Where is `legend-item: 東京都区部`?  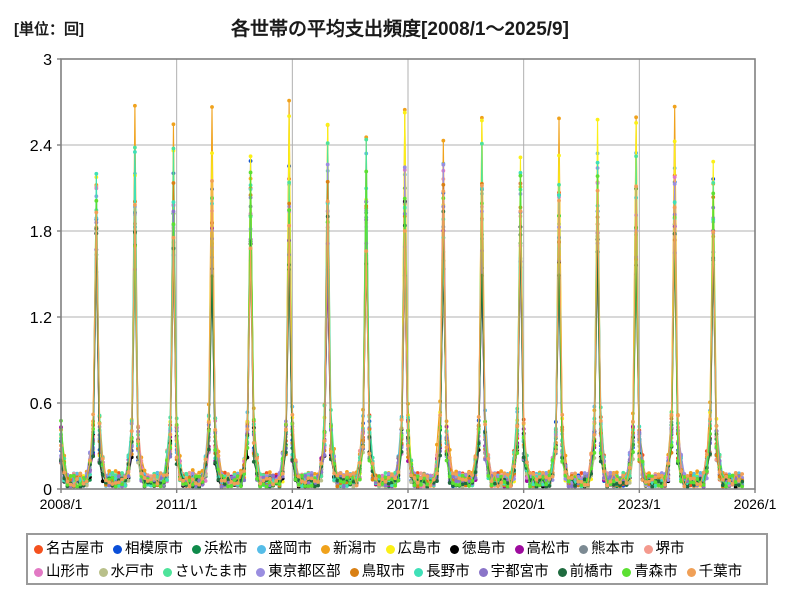
legend-item: 東京都区部 is located at coordinates (298, 572).